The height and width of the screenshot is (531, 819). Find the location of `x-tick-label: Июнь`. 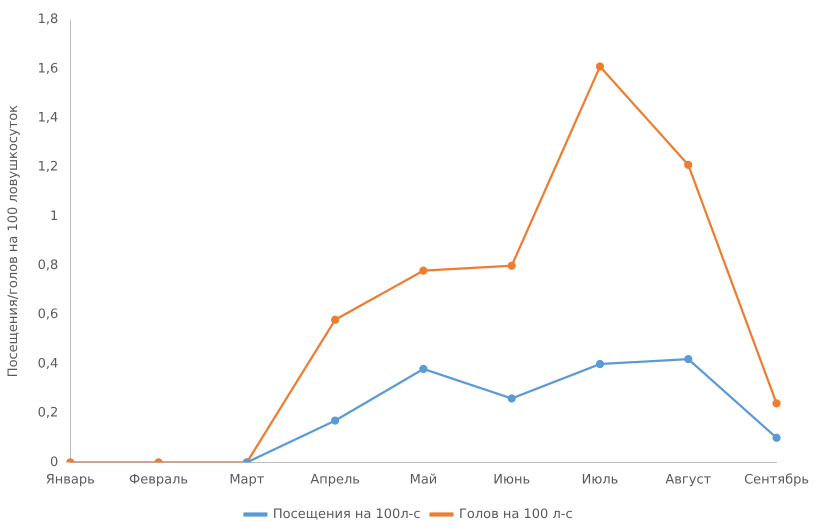

x-tick-label: Июнь is located at coordinates (511, 480).